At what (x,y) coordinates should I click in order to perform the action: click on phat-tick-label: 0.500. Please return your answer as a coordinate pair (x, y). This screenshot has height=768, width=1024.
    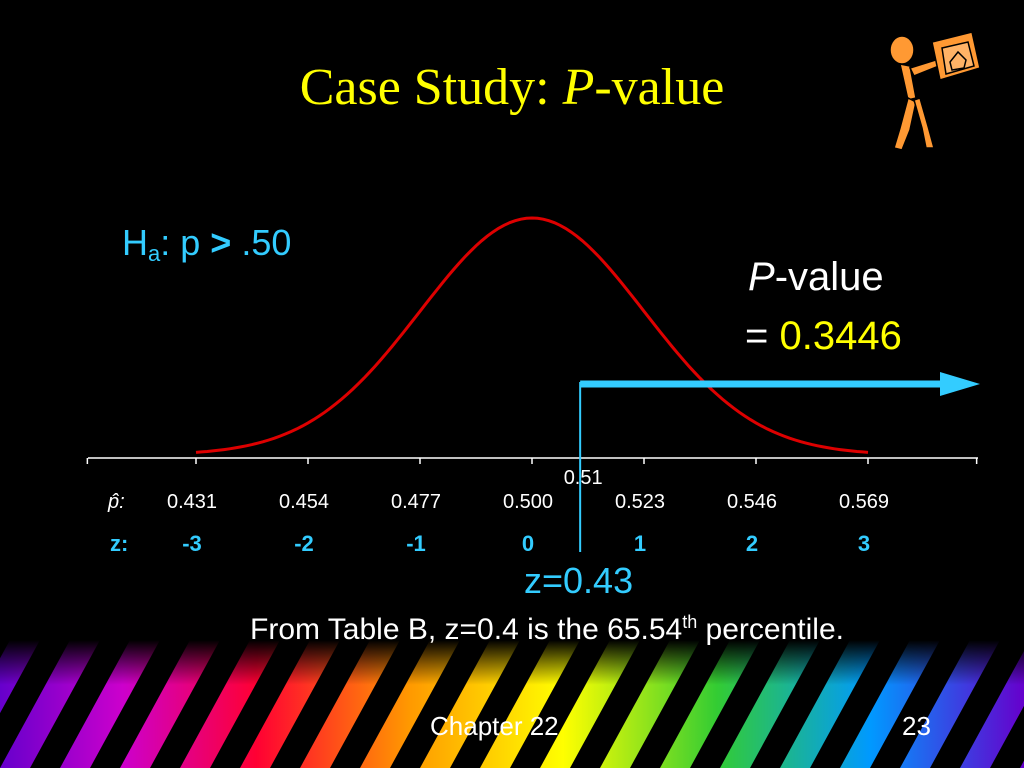
    Looking at the image, I should click on (528, 502).